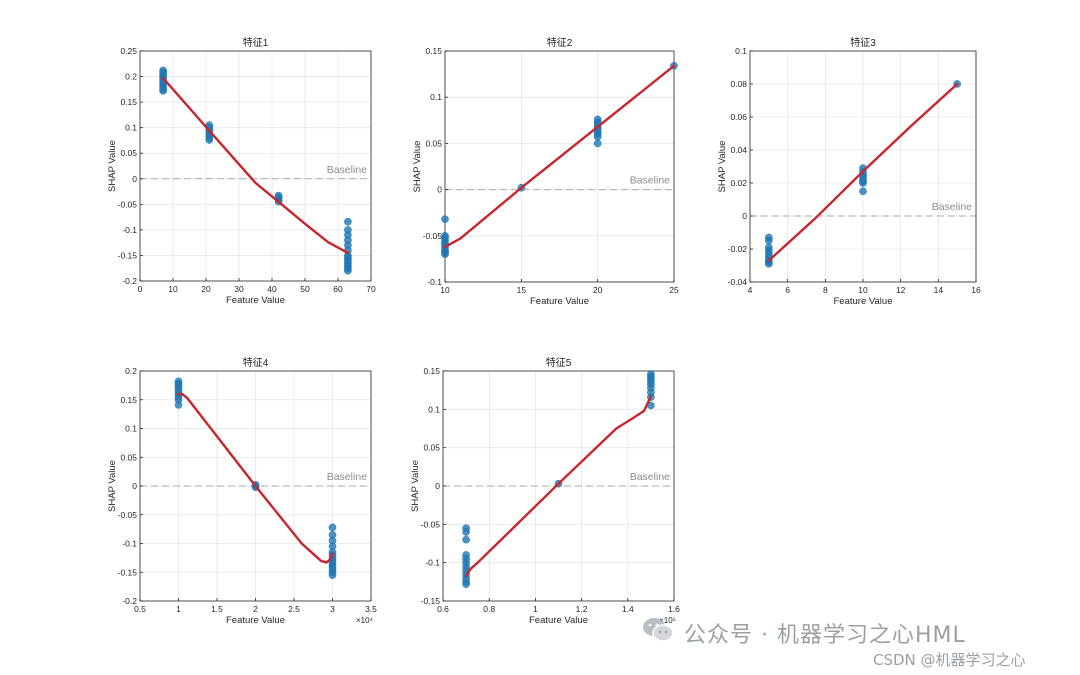 This screenshot has height=675, width=1080. What do you see at coordinates (863, 43) in the screenshot?
I see `chart-title: 特征3` at bounding box center [863, 43].